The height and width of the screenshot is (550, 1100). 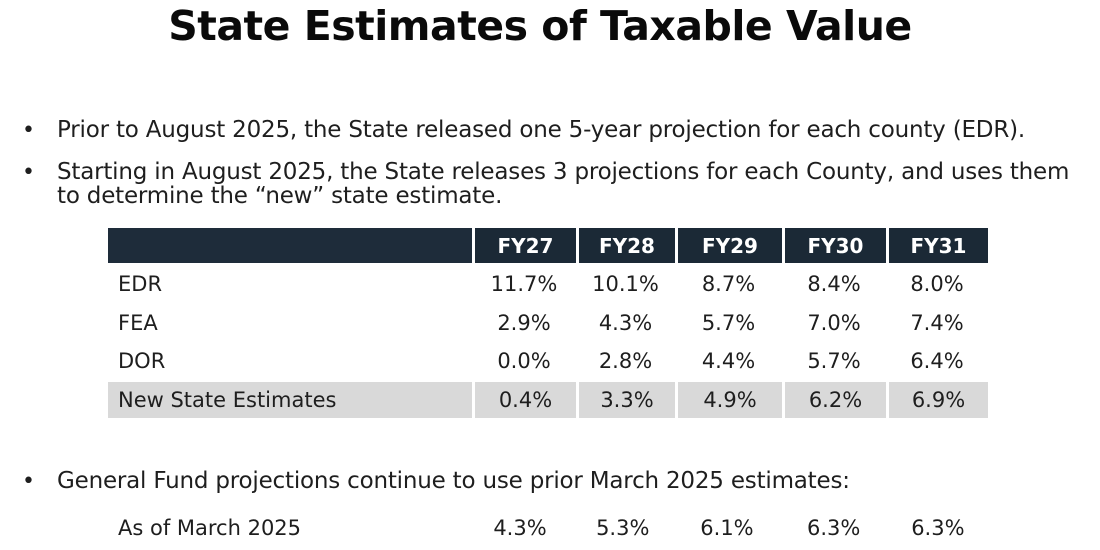 I want to click on table-cell: 8.4%, so click(x=834, y=284).